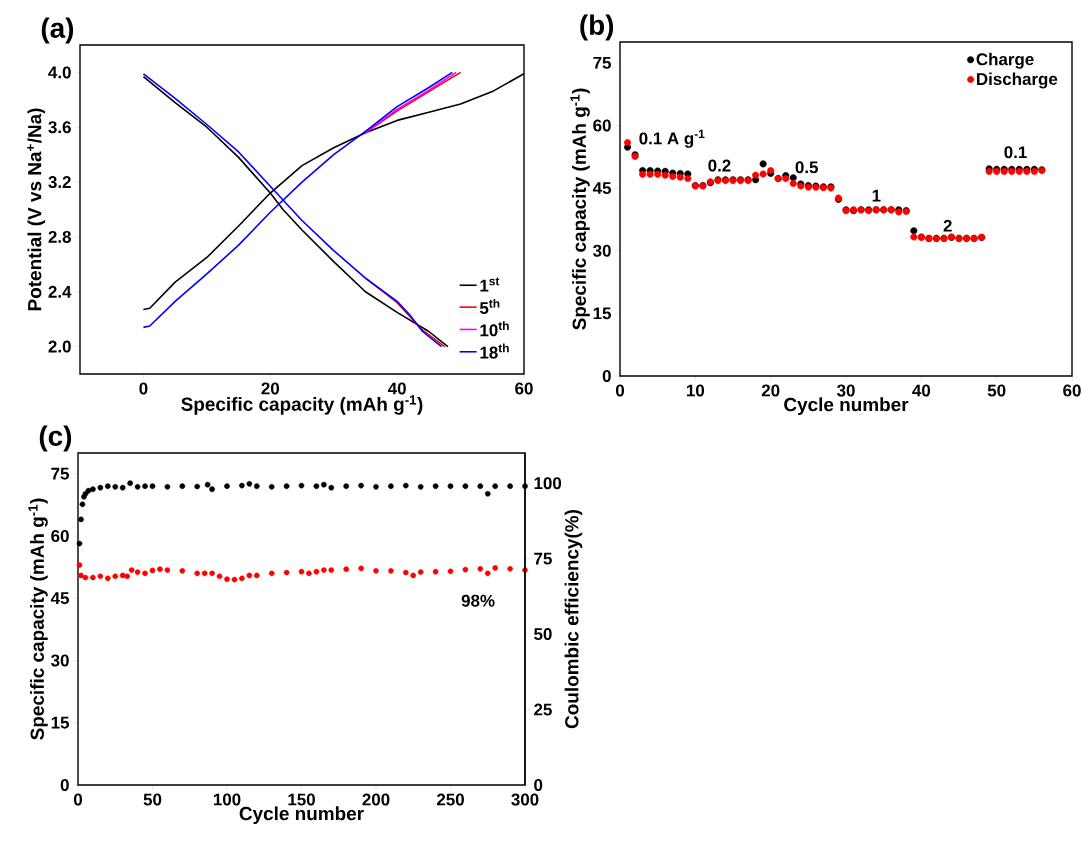  Describe the element at coordinates (845, 390) in the screenshot. I see `x-tick-label: 30` at that location.